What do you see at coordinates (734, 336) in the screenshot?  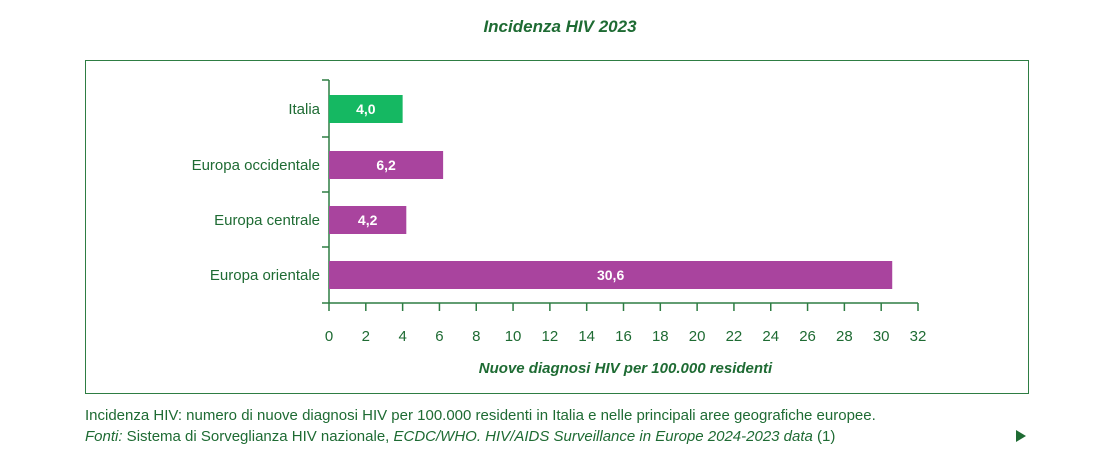 I see `x-tick-label: 22` at bounding box center [734, 336].